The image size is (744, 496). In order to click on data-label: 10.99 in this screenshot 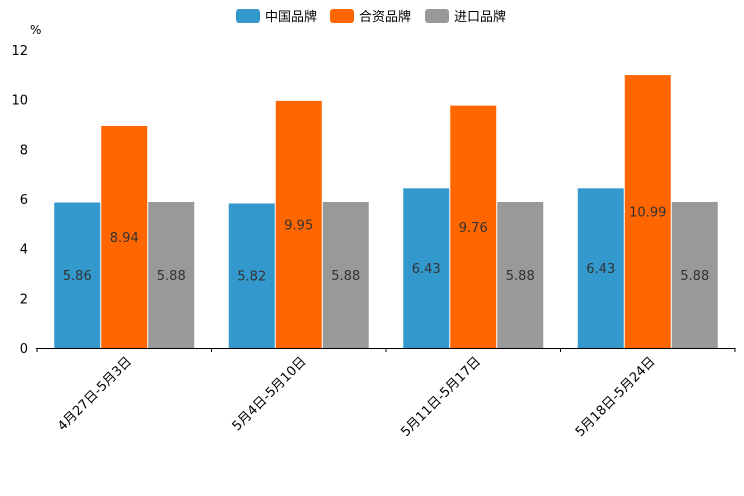, I will do `click(647, 213)`.